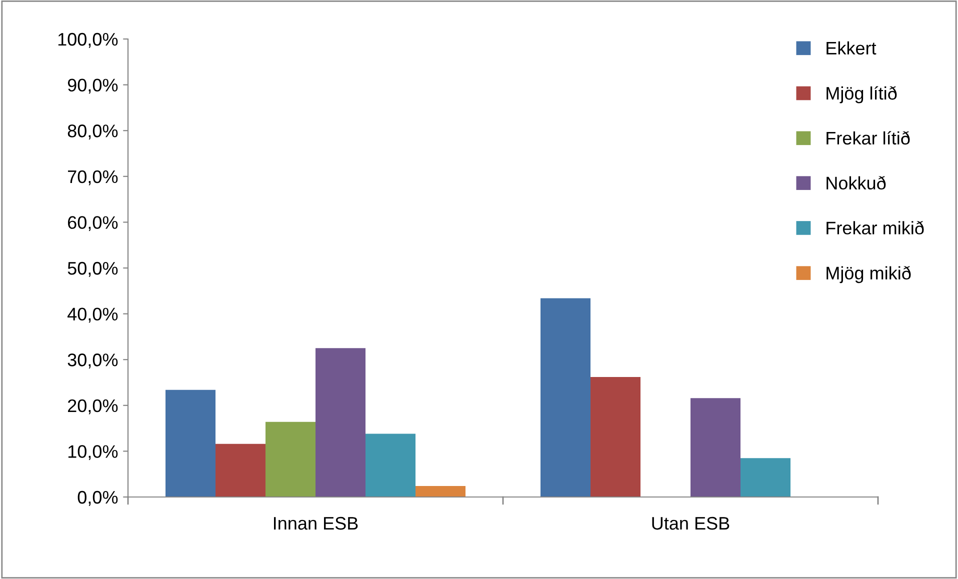 This screenshot has height=579, width=958. Describe the element at coordinates (316, 523) in the screenshot. I see `x-tick-label: Innan ESB` at that location.